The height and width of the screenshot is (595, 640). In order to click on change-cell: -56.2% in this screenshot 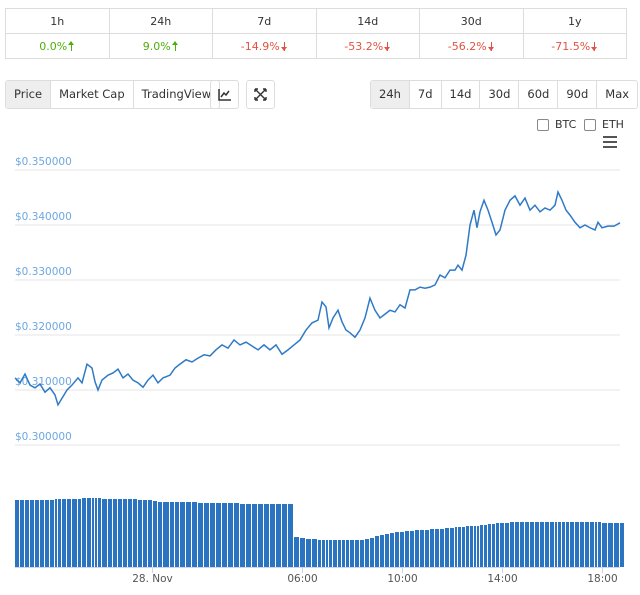, I will do `click(471, 46)`.